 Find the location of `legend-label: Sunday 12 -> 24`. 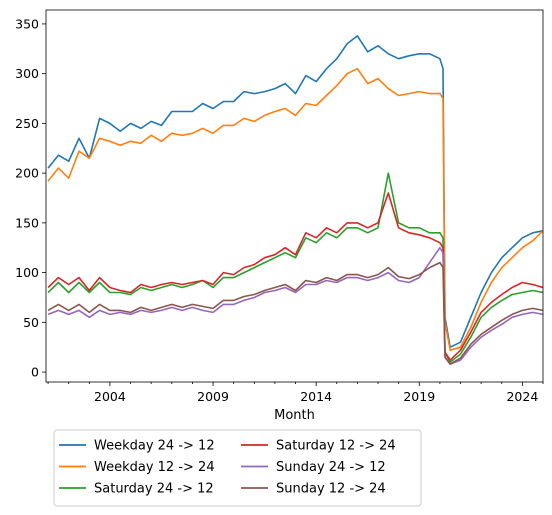

legend-label: Sunday 12 -> 24 is located at coordinates (331, 489).